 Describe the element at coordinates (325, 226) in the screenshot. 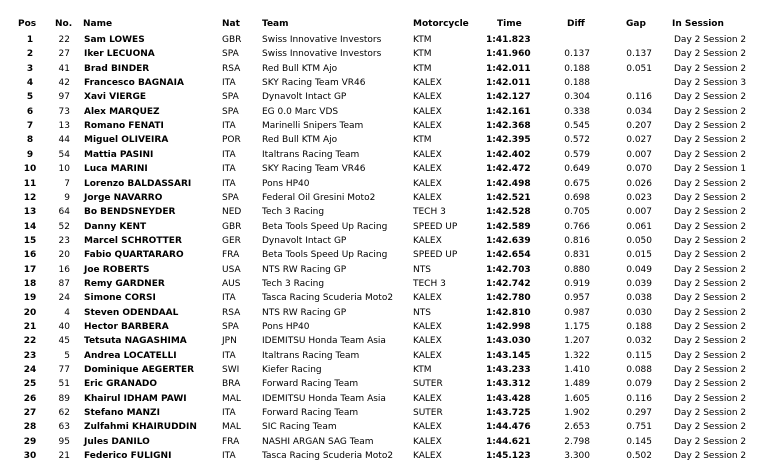

I see `cell-team: Beta Tools Speed Up Racing` at that location.